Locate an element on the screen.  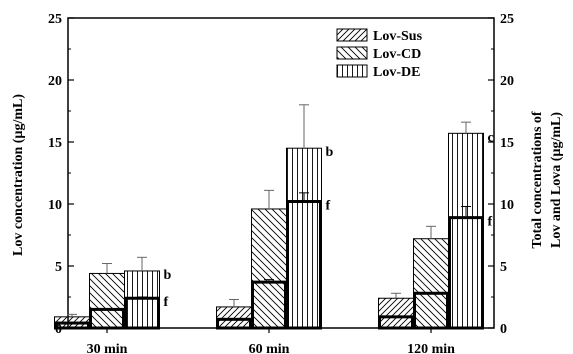
y-tick-label-right-1: 5 is located at coordinates (503, 267).